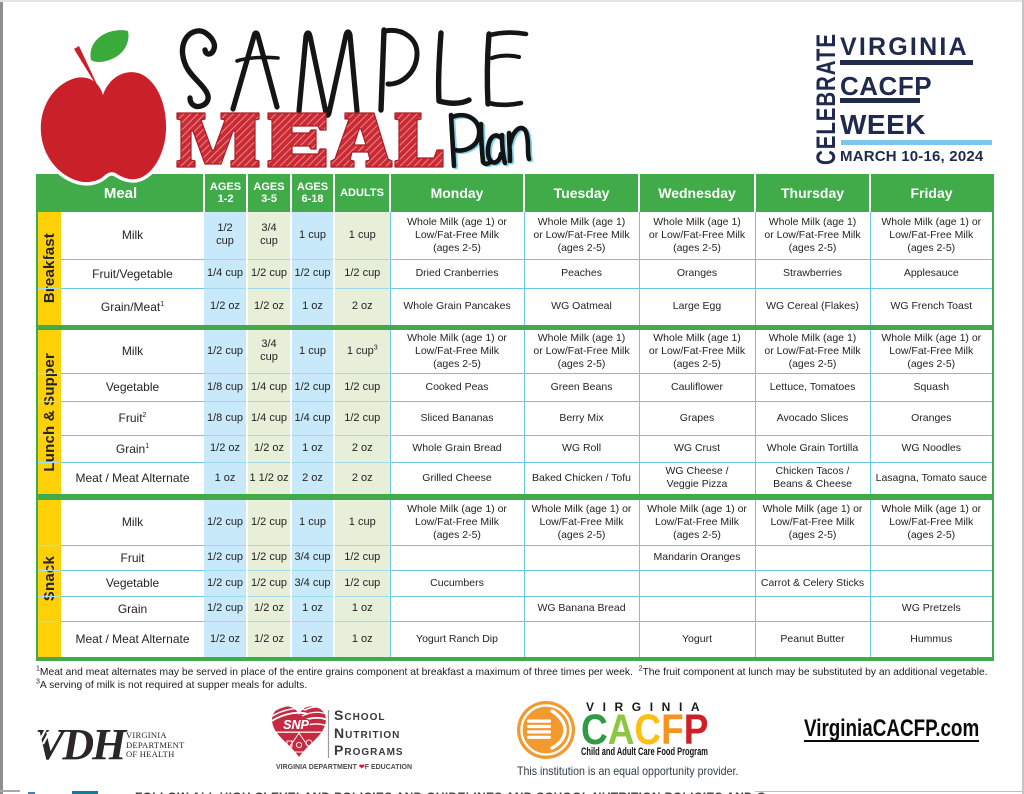 This screenshot has width=1024, height=794. Describe the element at coordinates (296, 725) in the screenshot. I see `svg-text: SNP` at that location.